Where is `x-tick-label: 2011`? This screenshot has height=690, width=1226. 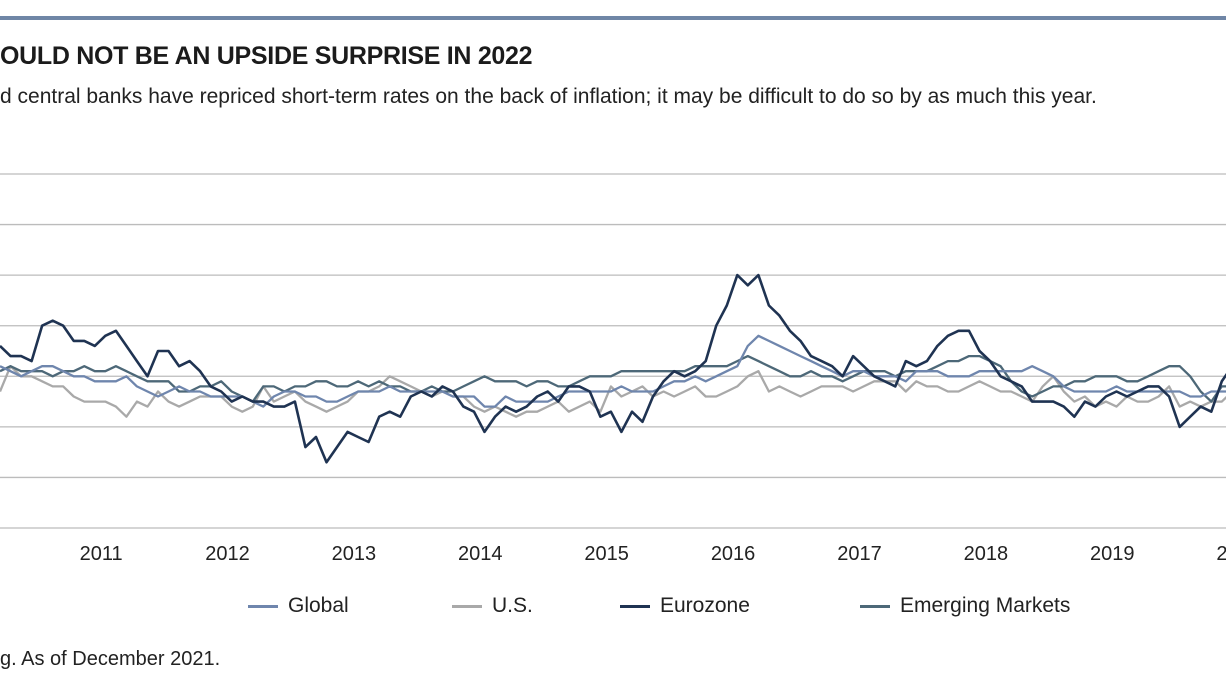
x-tick-label: 2011 is located at coordinates (101, 554).